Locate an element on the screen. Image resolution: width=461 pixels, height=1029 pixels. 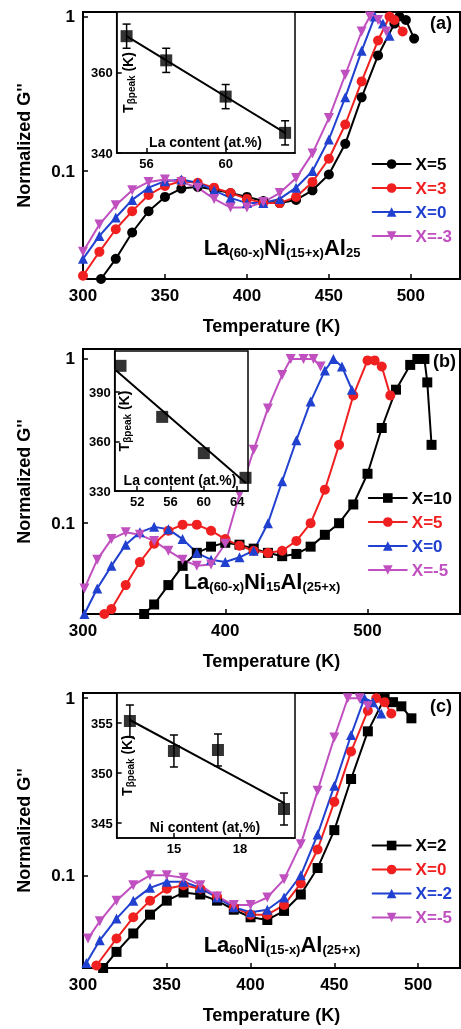
y-tick-label: 350 is located at coordinates (101, 773).